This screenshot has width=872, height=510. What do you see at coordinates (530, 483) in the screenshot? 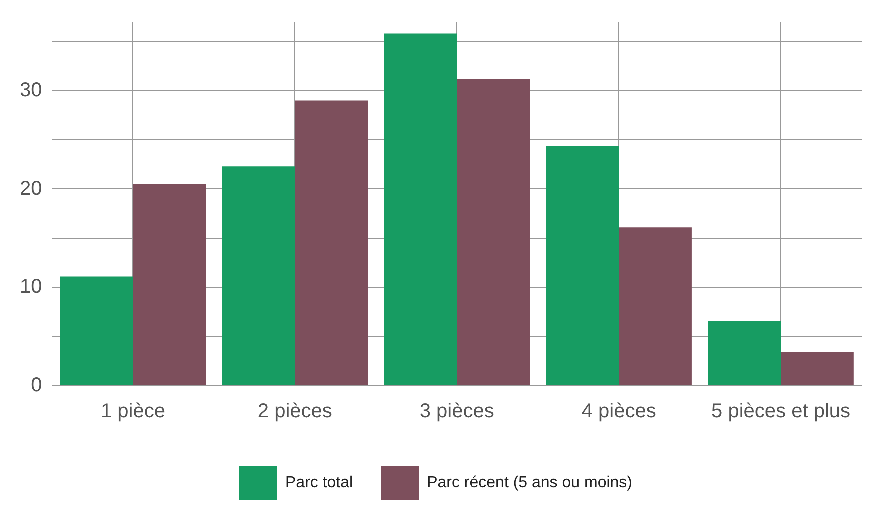
I see `legend-label: Parc récent (5 ans ou moins)` at bounding box center [530, 483].